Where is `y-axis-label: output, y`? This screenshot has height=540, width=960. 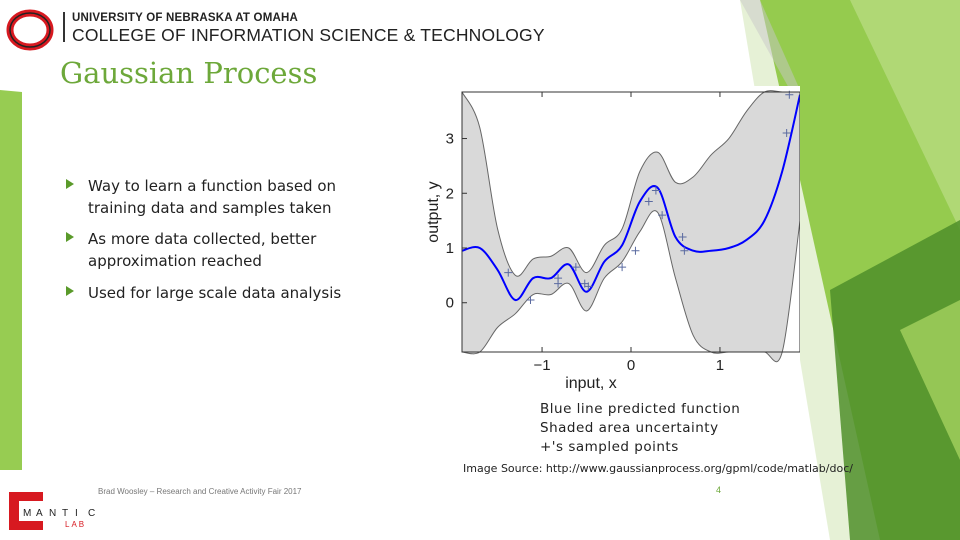
y-axis-label: output, y is located at coordinates (433, 211).